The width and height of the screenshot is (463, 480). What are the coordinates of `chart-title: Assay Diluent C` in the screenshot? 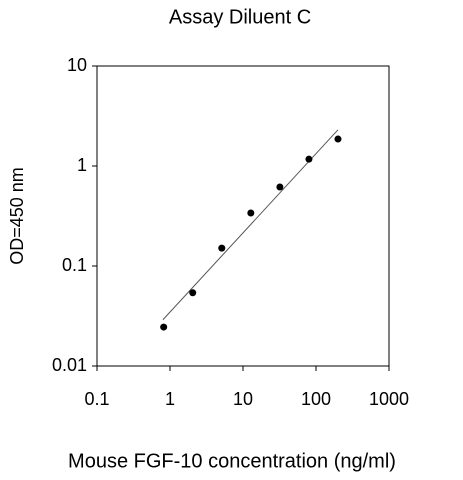 It's located at (240, 17).